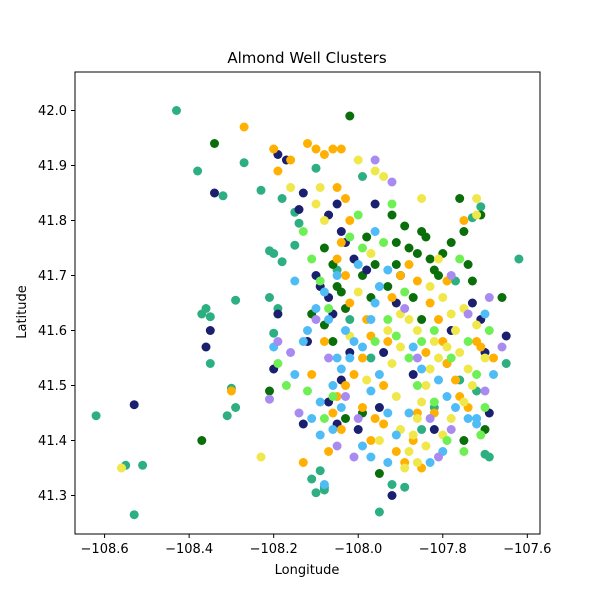 The height and width of the screenshot is (600, 600). I want to click on x-tick-label: −108.0, so click(358, 549).